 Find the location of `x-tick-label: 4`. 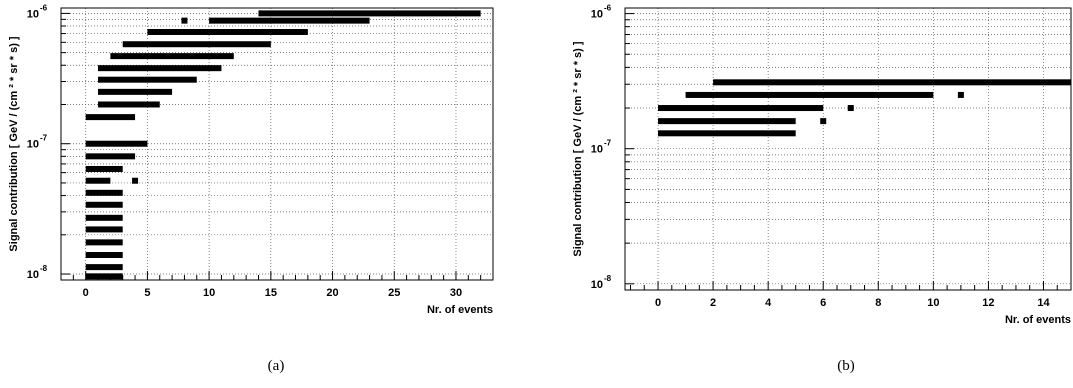

x-tick-label: 4 is located at coordinates (768, 303).